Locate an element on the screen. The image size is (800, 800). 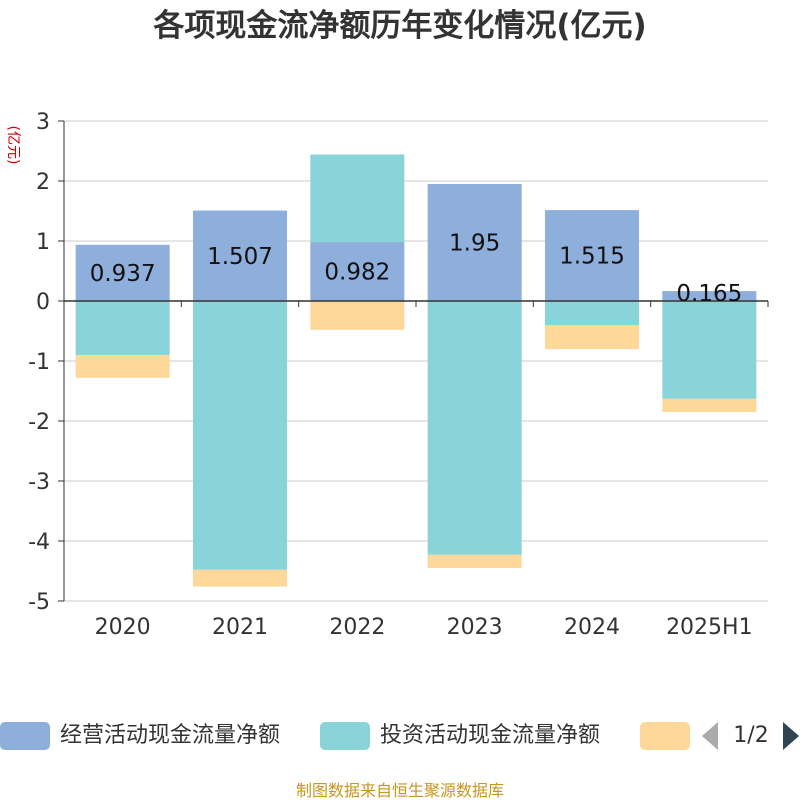
data-label: 1.95 is located at coordinates (474, 244).